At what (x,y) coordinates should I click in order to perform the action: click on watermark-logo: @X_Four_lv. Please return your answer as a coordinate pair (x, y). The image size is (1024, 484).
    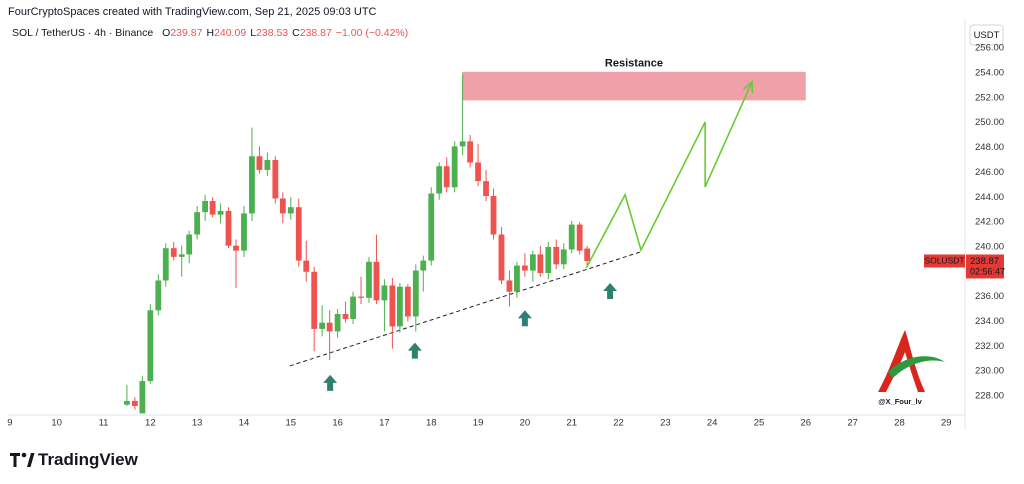
    Looking at the image, I should click on (911, 368).